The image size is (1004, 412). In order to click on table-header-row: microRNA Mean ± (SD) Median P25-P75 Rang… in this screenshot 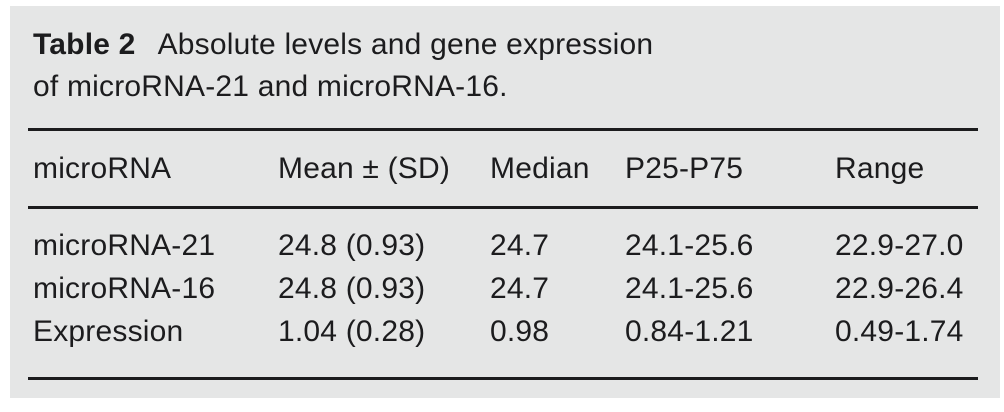, I will do `click(505, 169)`.